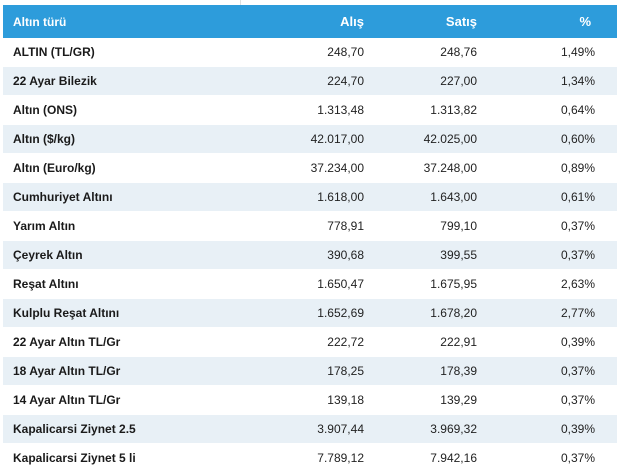  I want to click on change-percent-cell: 0,60%, so click(552, 139).